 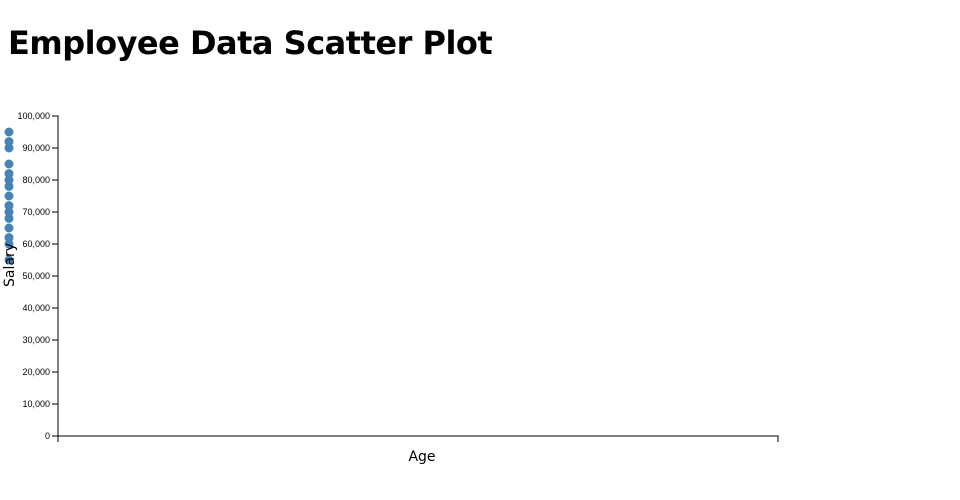 What do you see at coordinates (36, 180) in the screenshot?
I see `y-tick-label: 80,000` at bounding box center [36, 180].